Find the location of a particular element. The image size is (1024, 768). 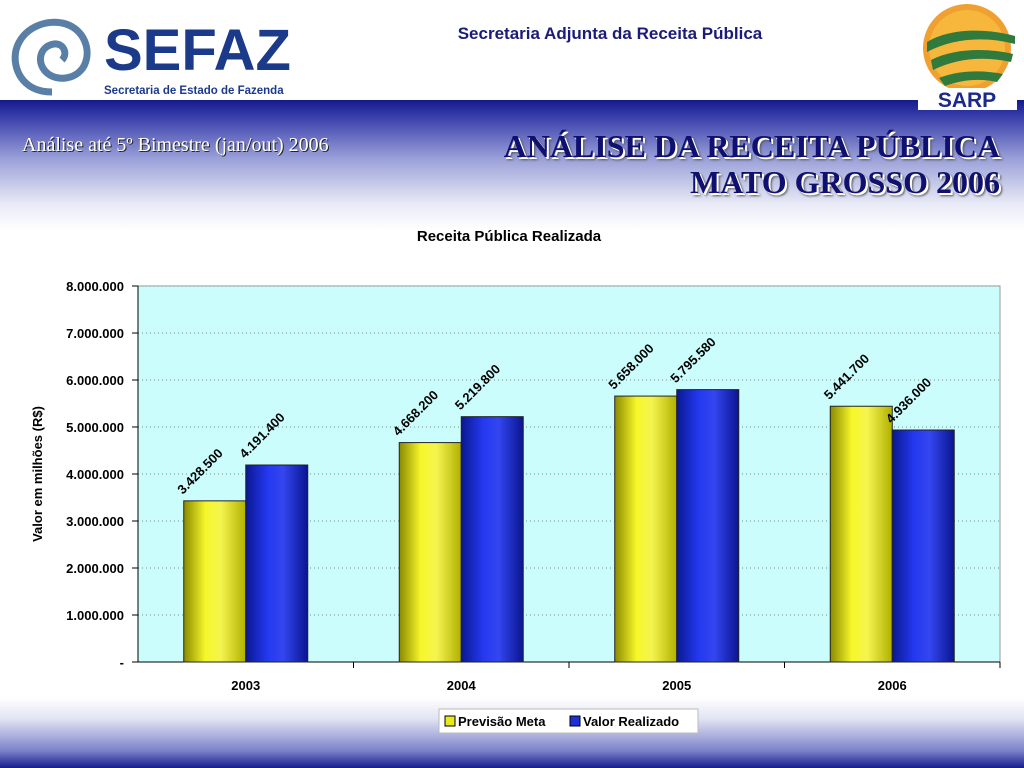

y-tick-label: 3.000.000 is located at coordinates (95, 521).